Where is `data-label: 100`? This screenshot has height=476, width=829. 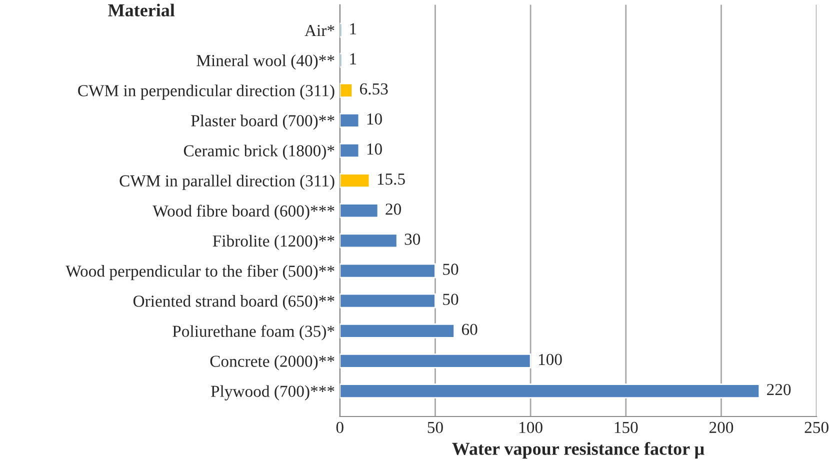 data-label: 100 is located at coordinates (550, 360).